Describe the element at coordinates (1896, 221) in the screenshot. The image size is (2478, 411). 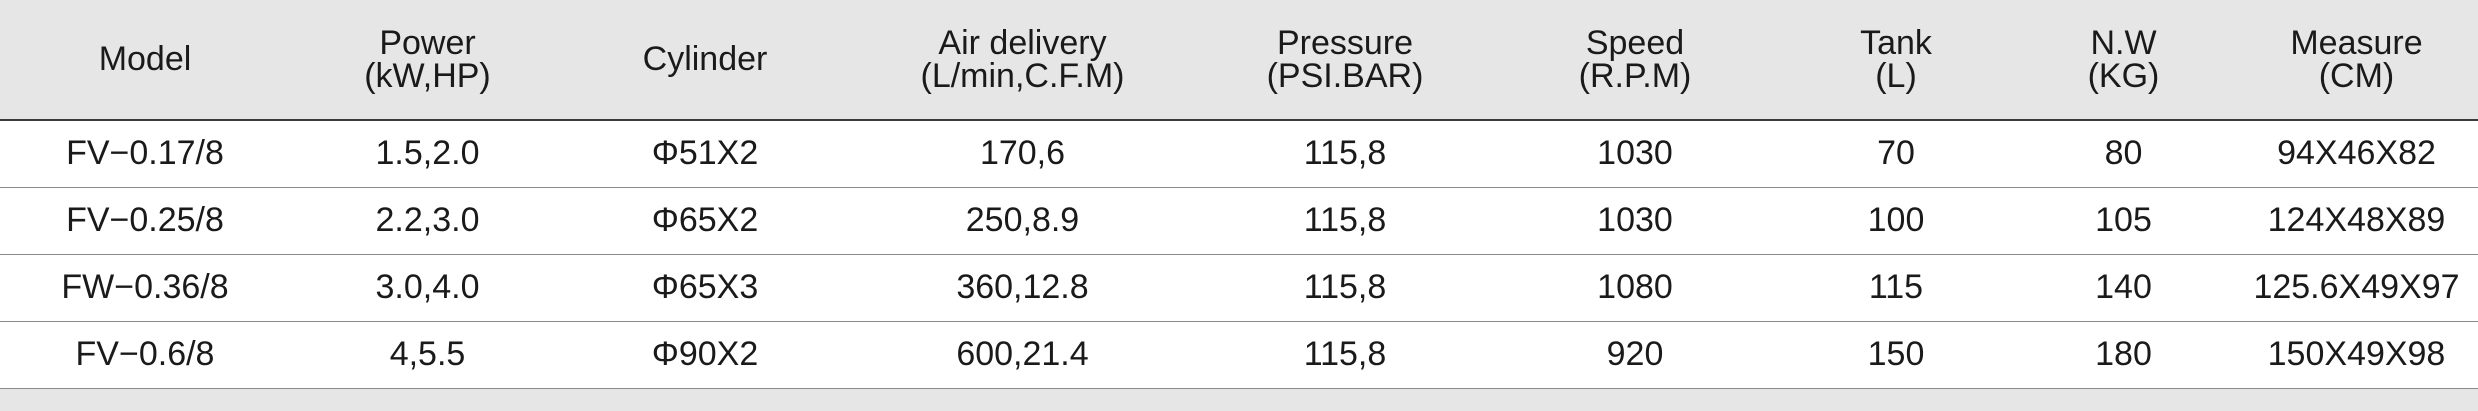
I see `cell-tank: 100` at that location.